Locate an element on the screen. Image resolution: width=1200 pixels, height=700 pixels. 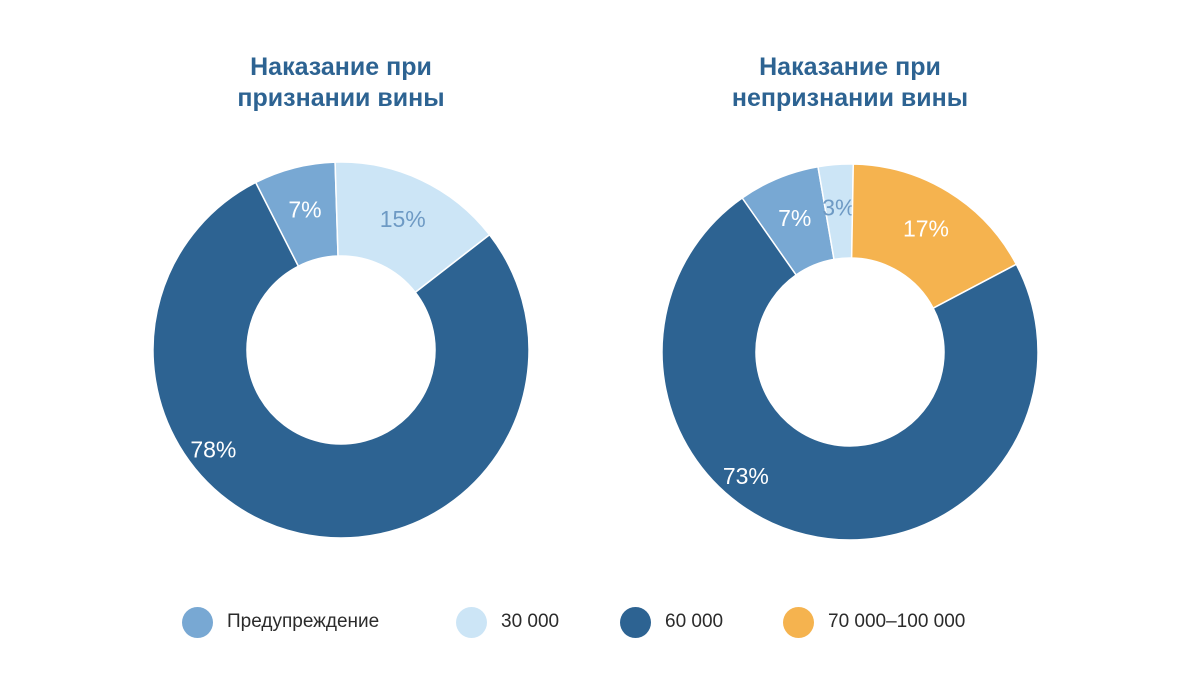
legend-item-70000-100000: 70 000–100 000 is located at coordinates (874, 622).